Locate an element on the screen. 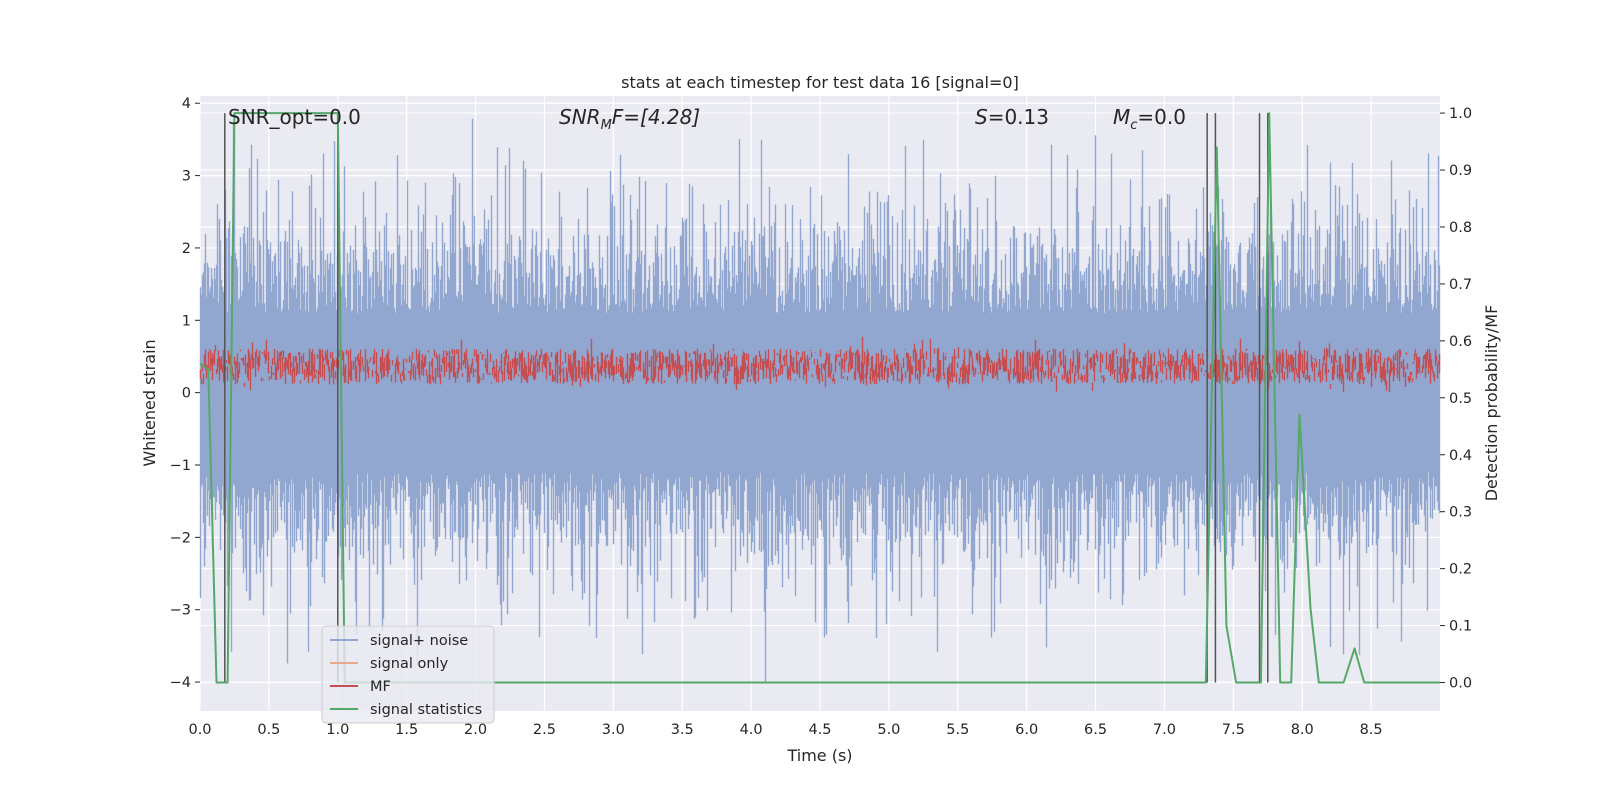  x-tick-label: 4.5 is located at coordinates (819, 730).